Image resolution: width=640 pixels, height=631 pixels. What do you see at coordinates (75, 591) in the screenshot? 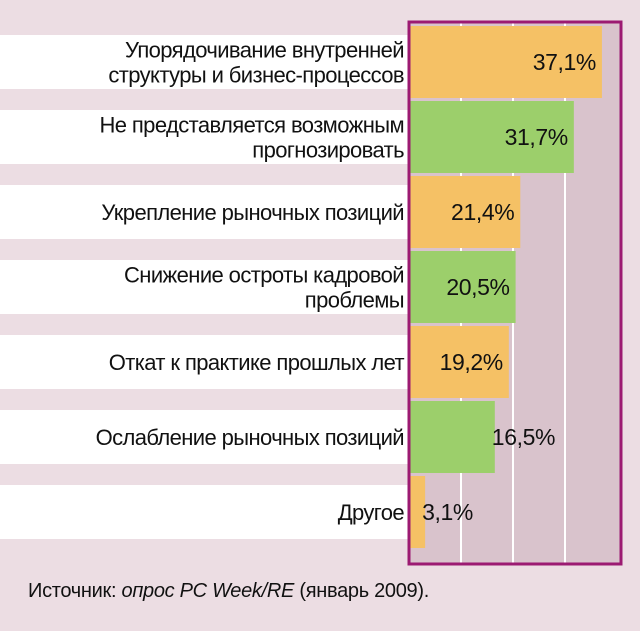
I see `source-prefix: Источник:` at bounding box center [75, 591].